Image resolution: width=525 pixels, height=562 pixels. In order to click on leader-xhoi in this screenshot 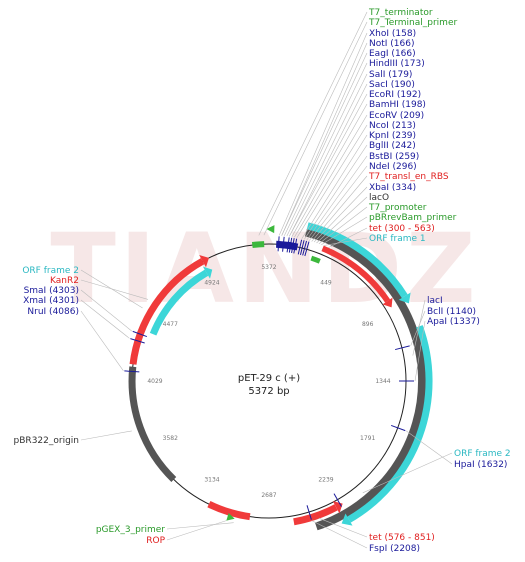, I will do `click(323, 134)`.